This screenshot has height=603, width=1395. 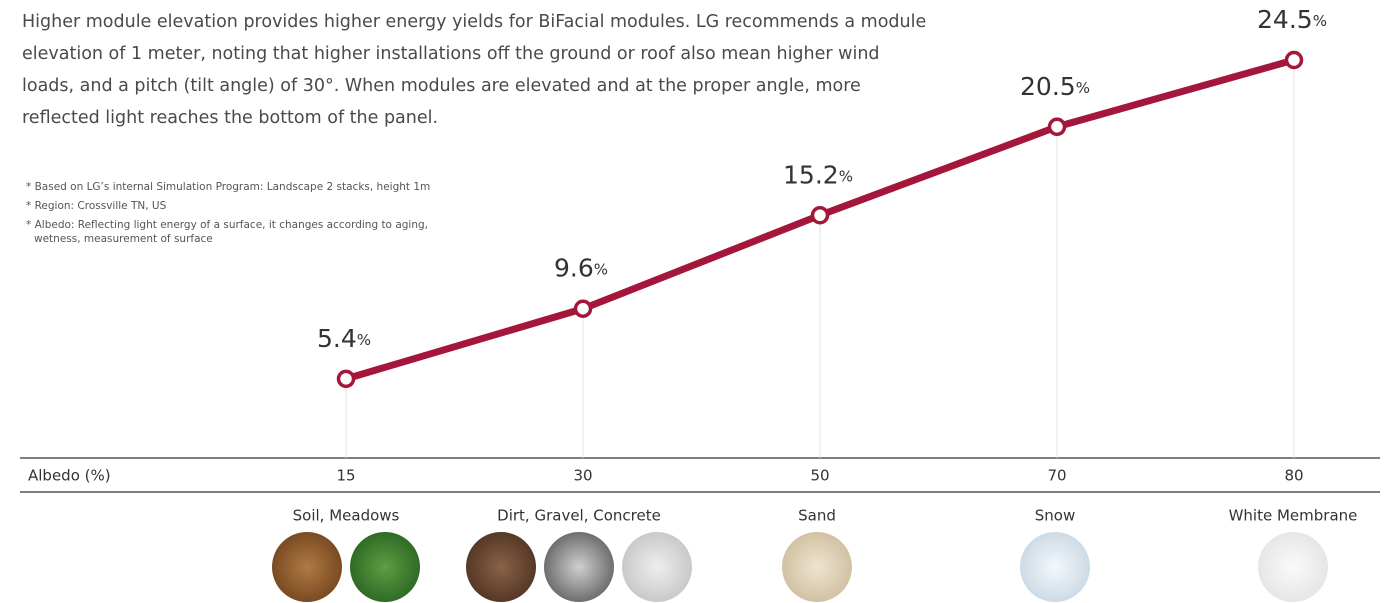 What do you see at coordinates (582, 476) in the screenshot?
I see `x-tick-label: 30` at bounding box center [582, 476].